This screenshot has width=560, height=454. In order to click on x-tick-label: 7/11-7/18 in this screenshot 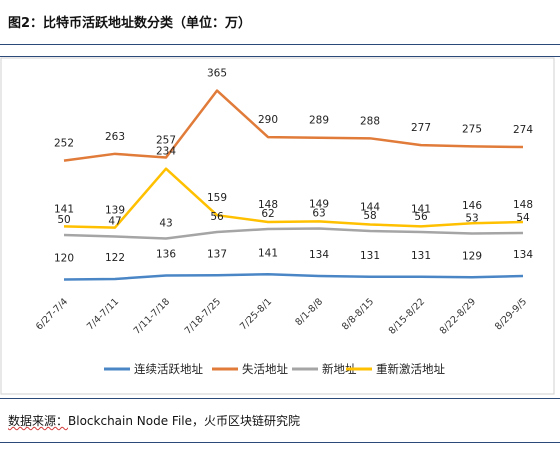, I will do `click(152, 316)`.